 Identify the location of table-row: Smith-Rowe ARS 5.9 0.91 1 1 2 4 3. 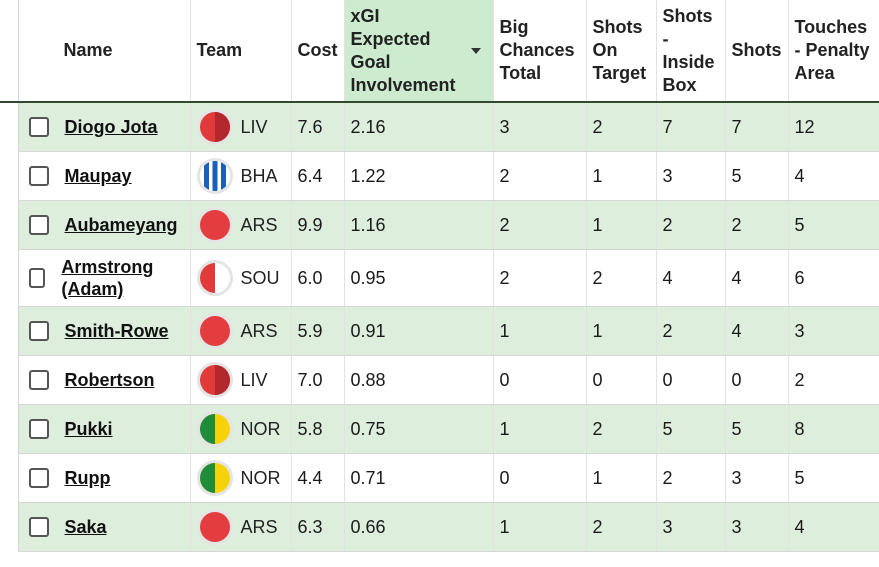
(439, 331).